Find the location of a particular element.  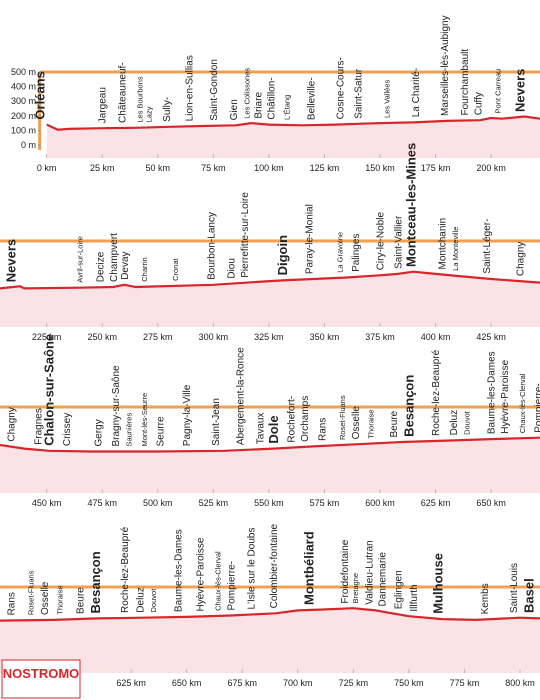

place-name: Bourbon-Lancy is located at coordinates (212, 246).